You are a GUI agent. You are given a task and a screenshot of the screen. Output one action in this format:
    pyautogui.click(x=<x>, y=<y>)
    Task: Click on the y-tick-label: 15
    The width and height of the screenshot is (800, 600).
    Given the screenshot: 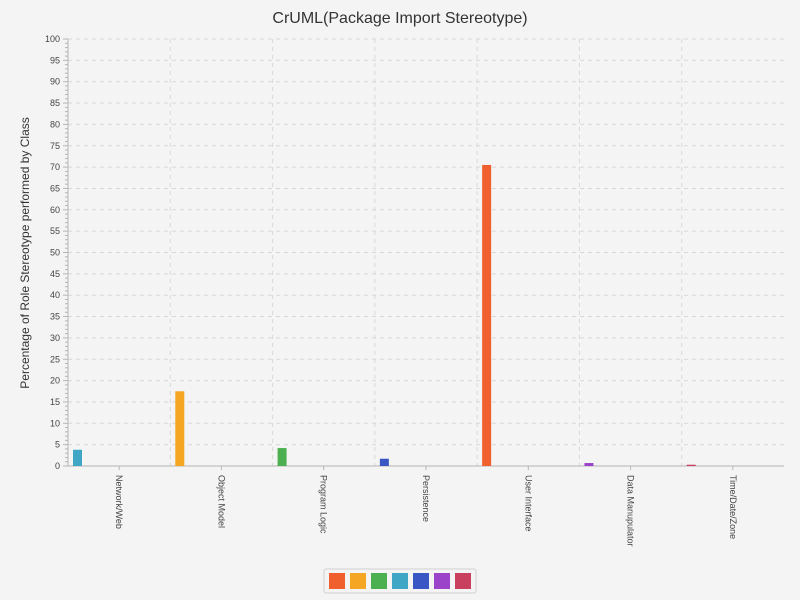 What is the action you would take?
    pyautogui.click(x=55, y=402)
    